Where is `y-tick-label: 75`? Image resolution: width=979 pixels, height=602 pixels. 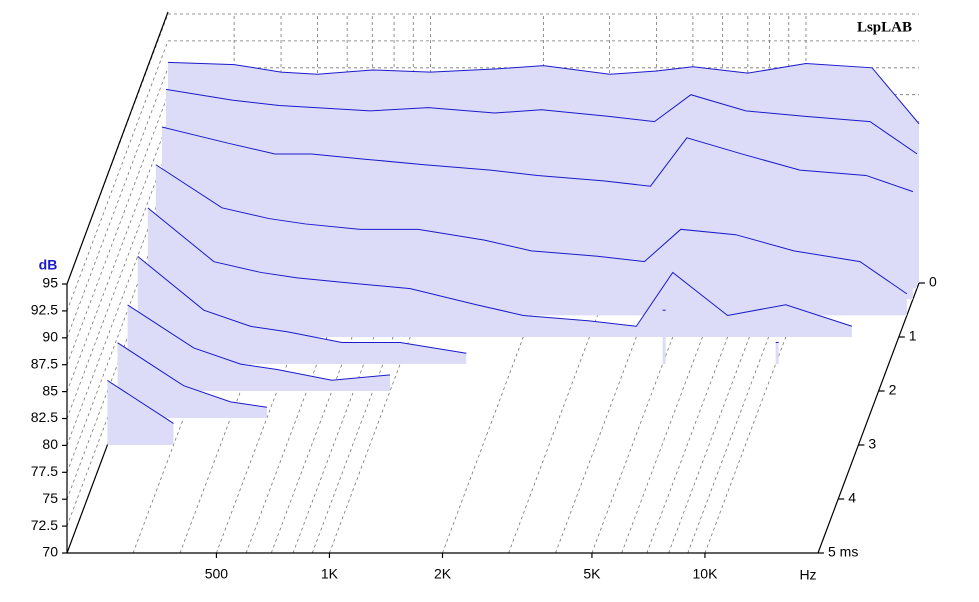
y-tick-label: 75 is located at coordinates (50, 498).